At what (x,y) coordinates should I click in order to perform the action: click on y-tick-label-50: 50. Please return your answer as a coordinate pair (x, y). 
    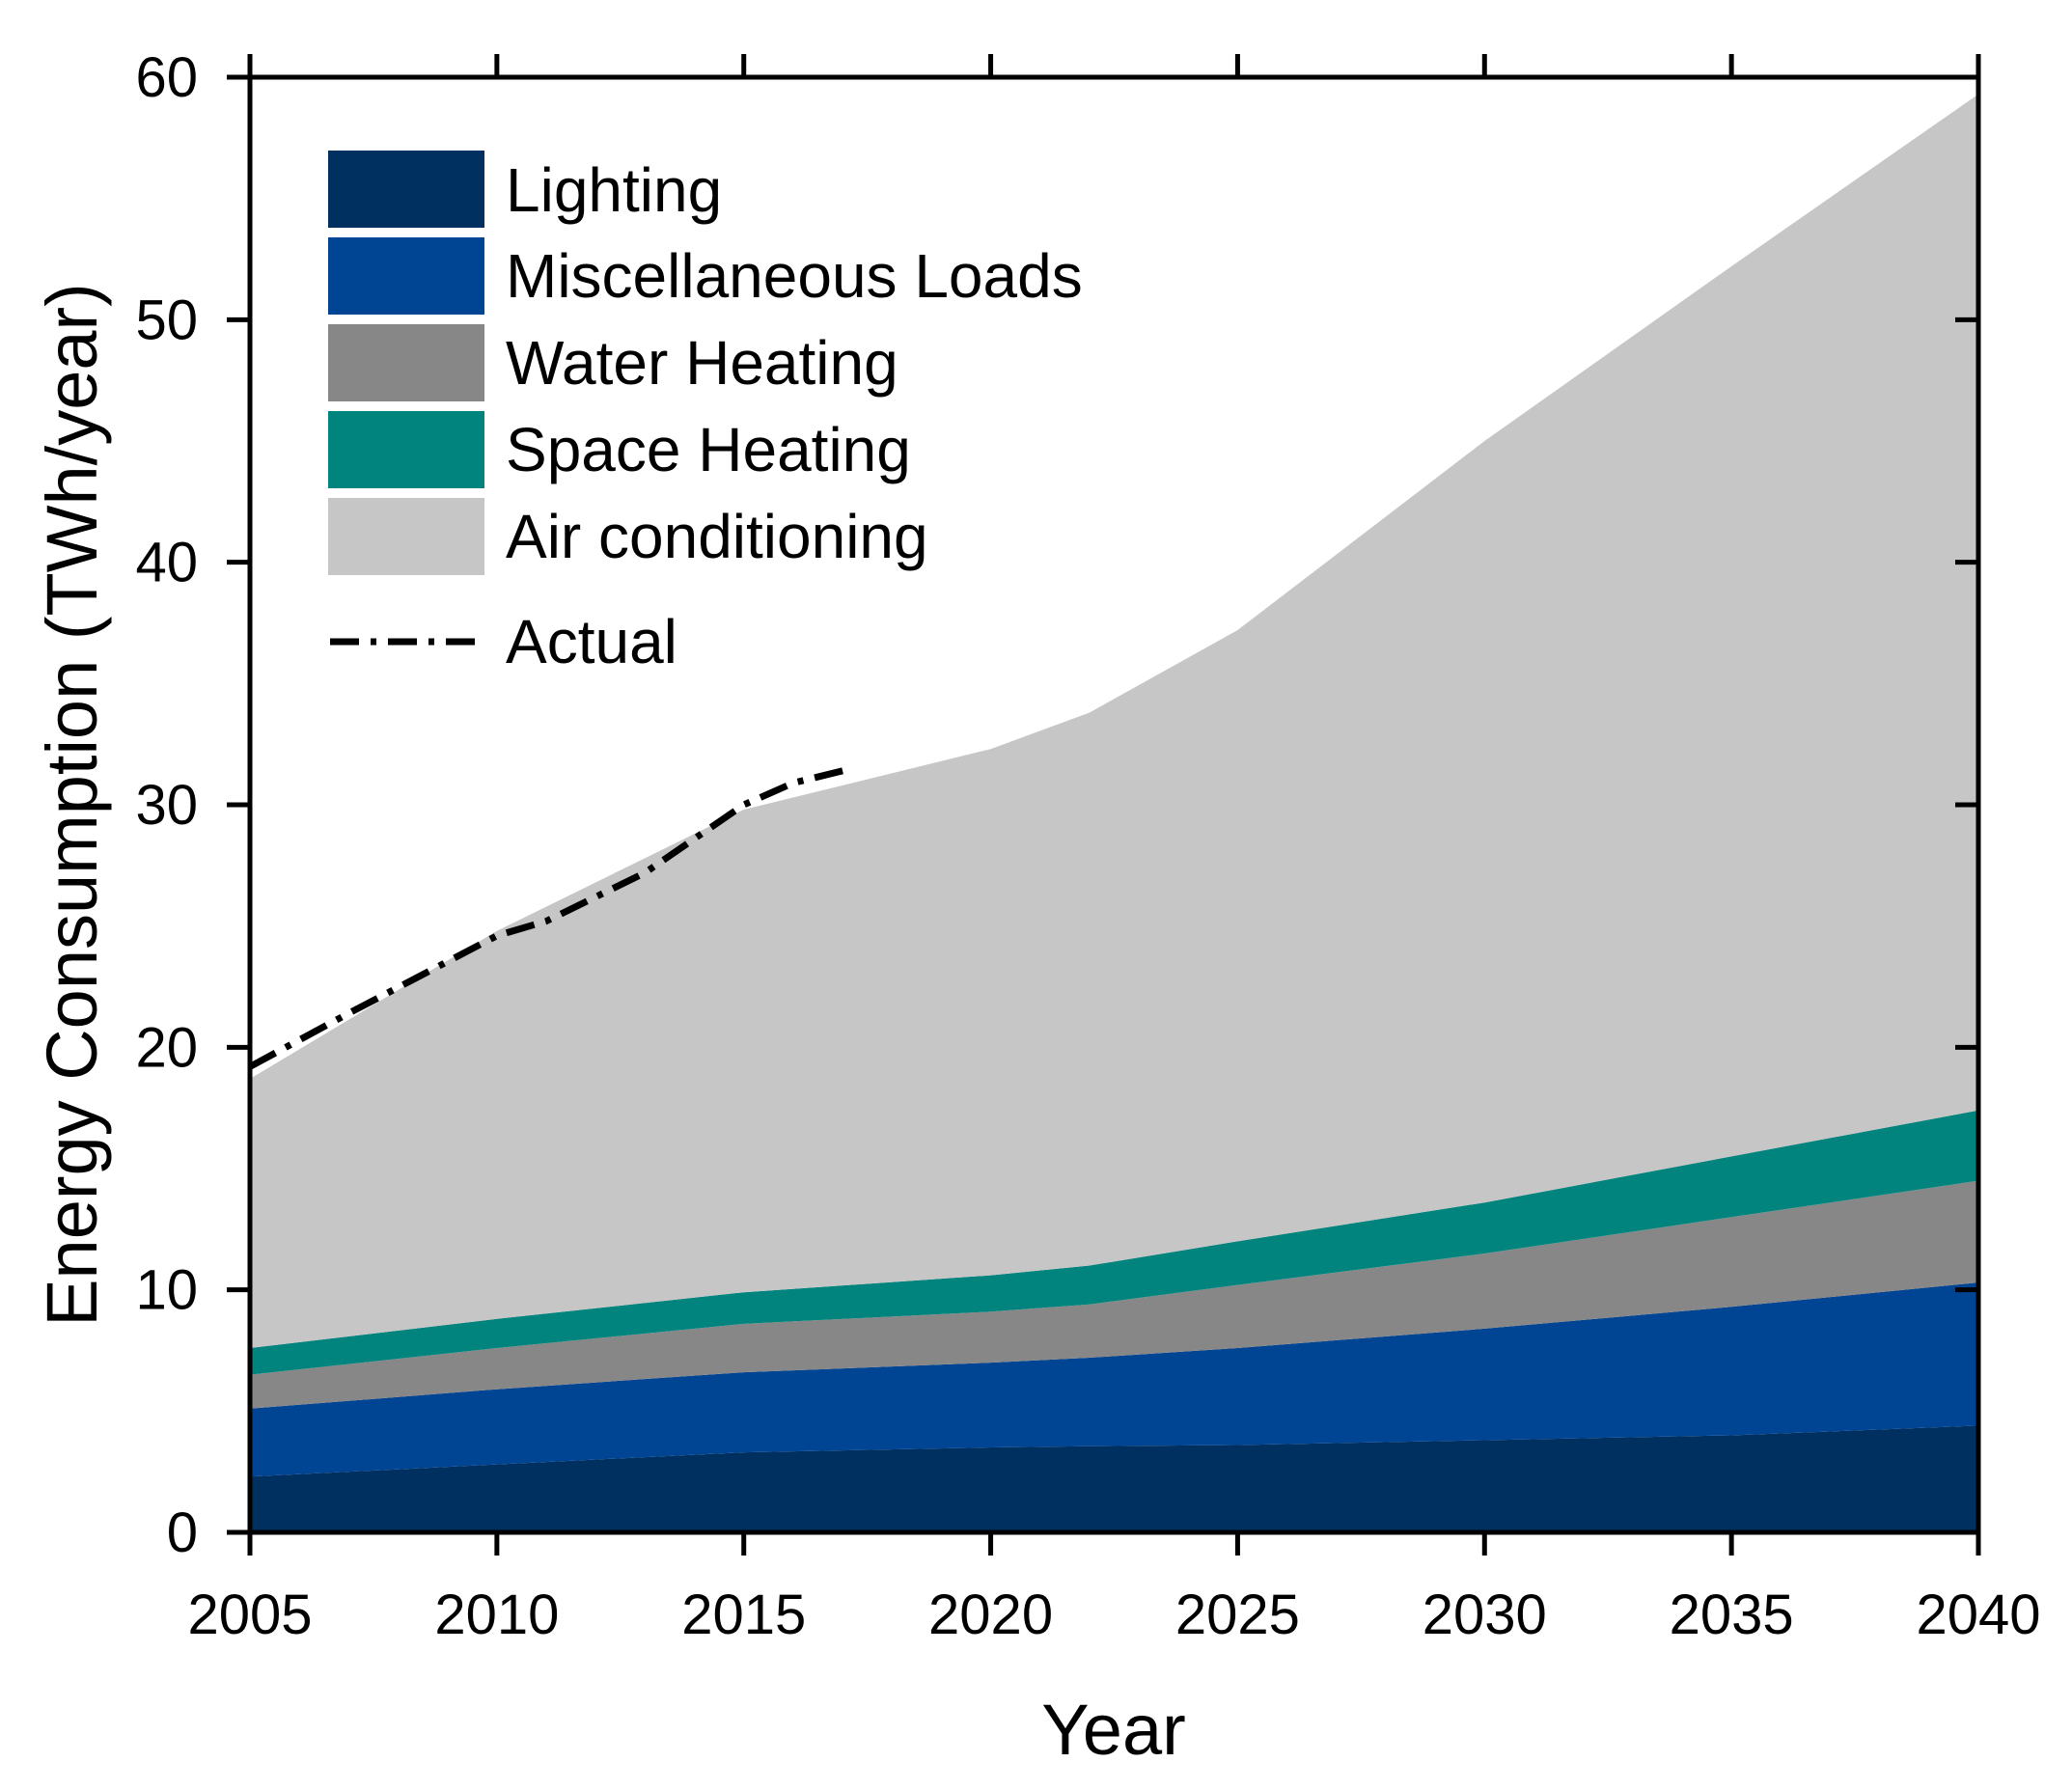
    Looking at the image, I should click on (166, 320).